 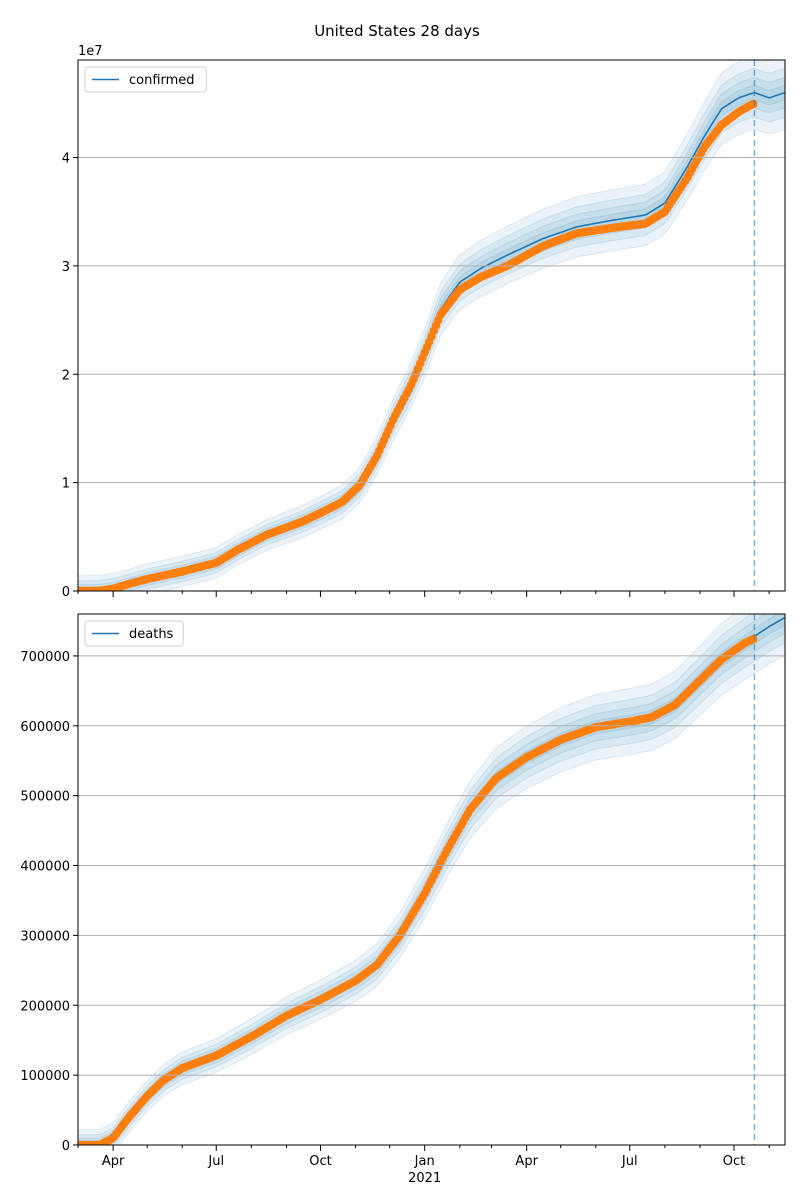 I want to click on y-tick-label: 200000, so click(x=45, y=1006).